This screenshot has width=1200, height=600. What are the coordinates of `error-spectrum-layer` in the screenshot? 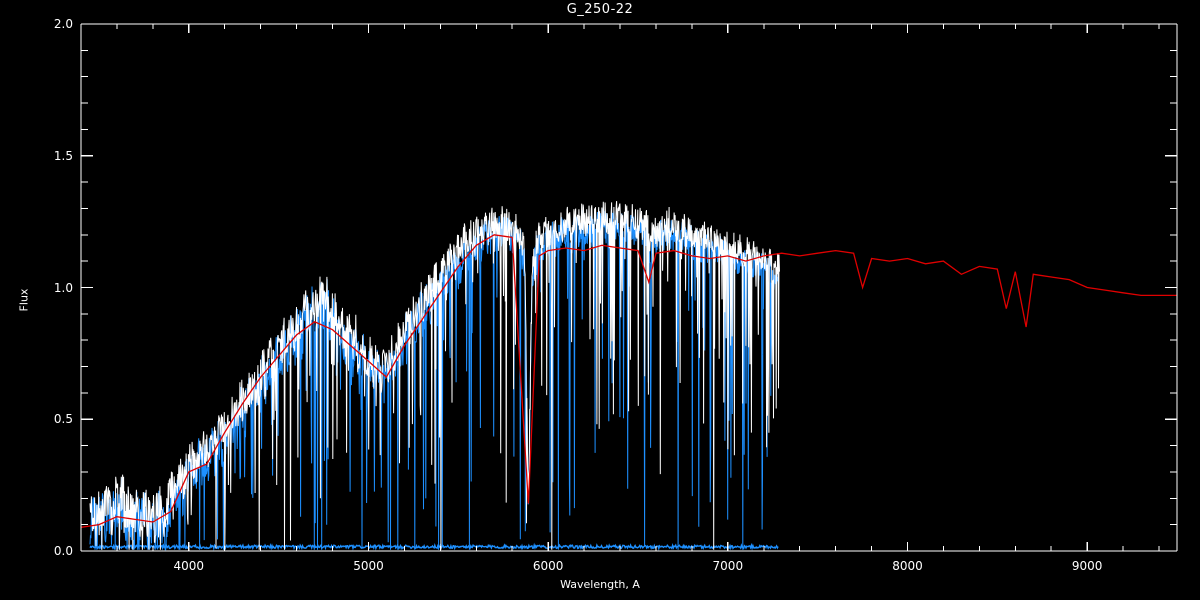 It's located at (434, 546).